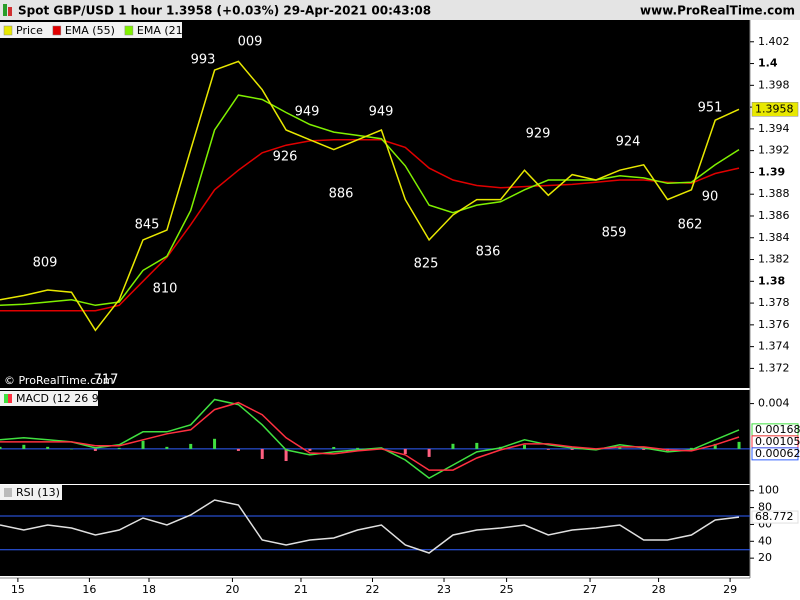 The height and width of the screenshot is (600, 800). I want to click on last-value-label: 0.00168, so click(777, 429).